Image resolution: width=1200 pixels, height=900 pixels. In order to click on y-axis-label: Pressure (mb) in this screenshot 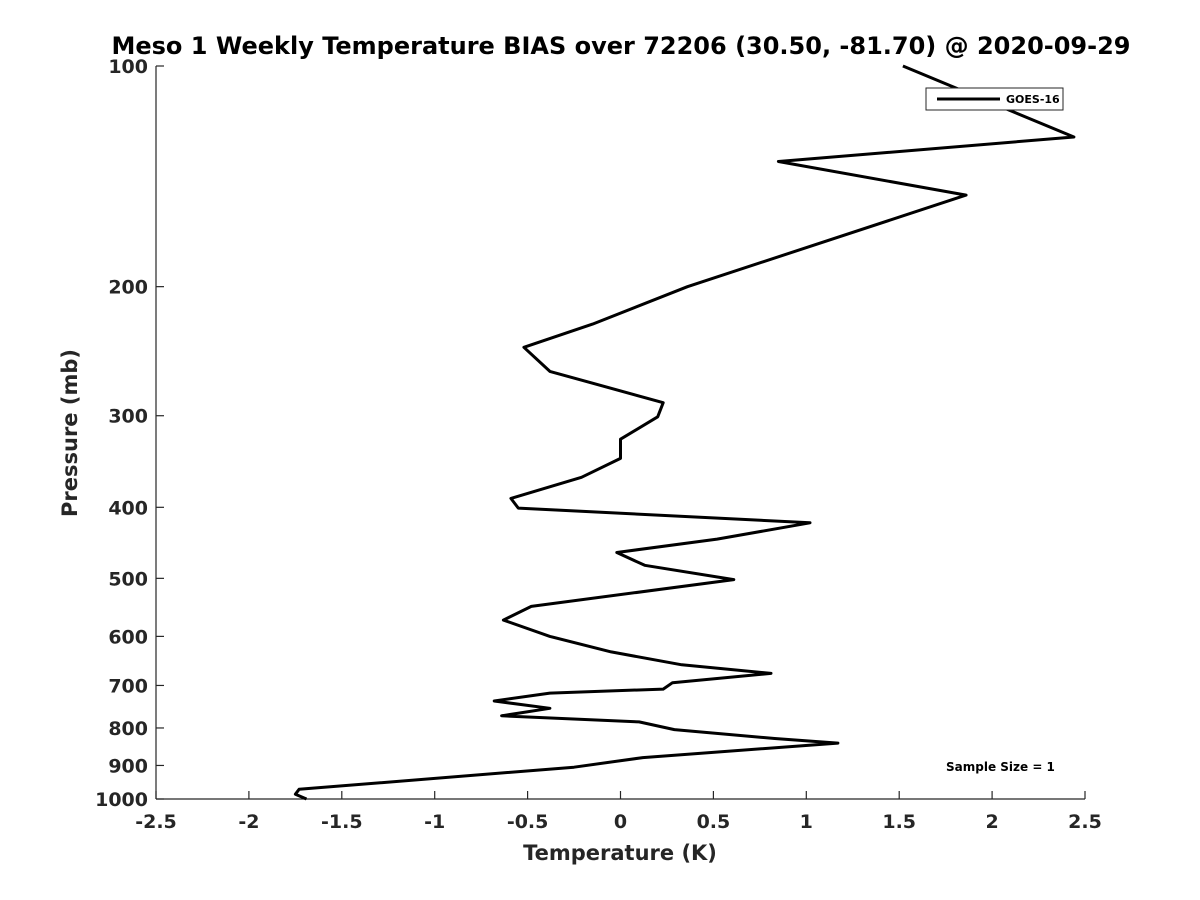, I will do `click(70, 433)`.